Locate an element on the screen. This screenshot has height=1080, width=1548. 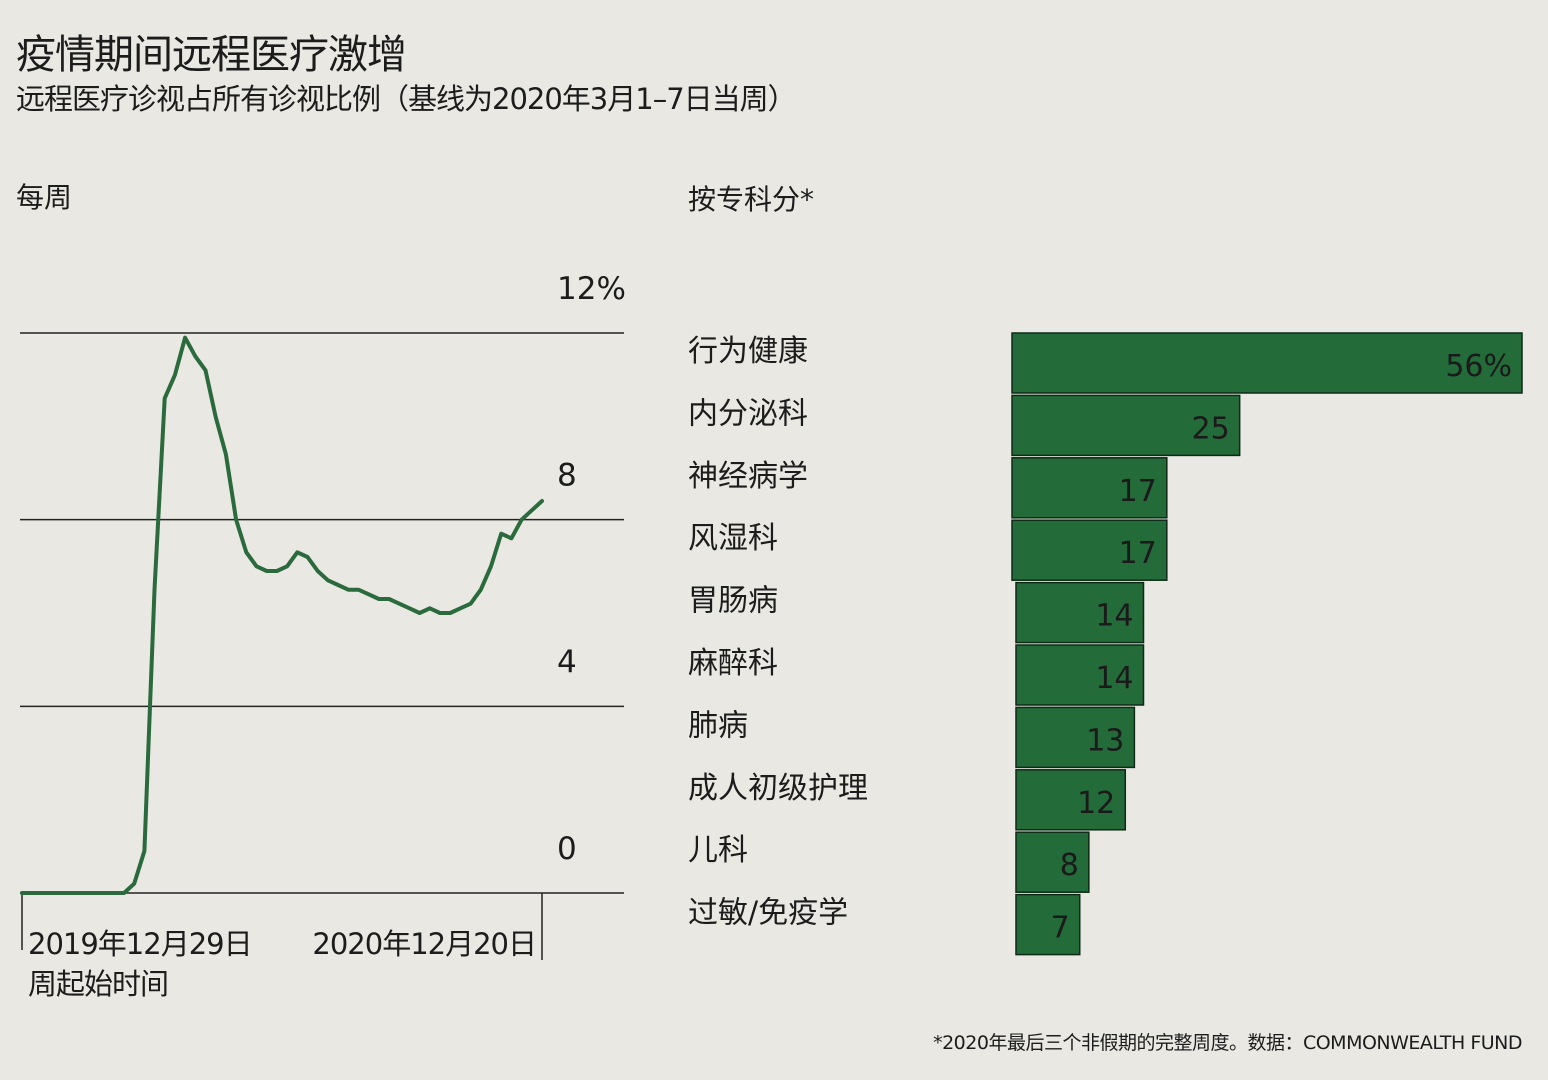
y-tick-label-0: 0 is located at coordinates (567, 849).